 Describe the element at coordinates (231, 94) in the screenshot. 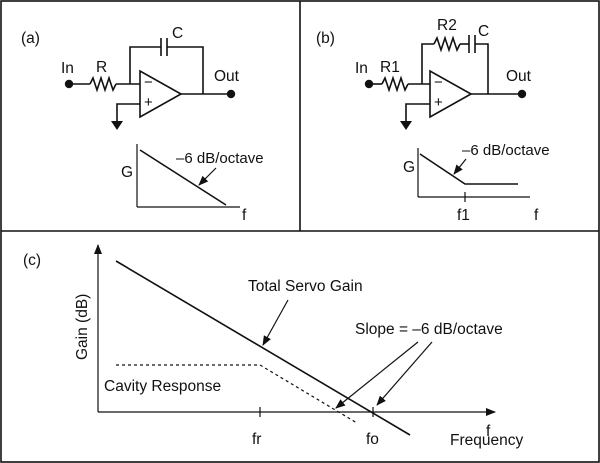

I see `panel-a-output-terminal` at that location.